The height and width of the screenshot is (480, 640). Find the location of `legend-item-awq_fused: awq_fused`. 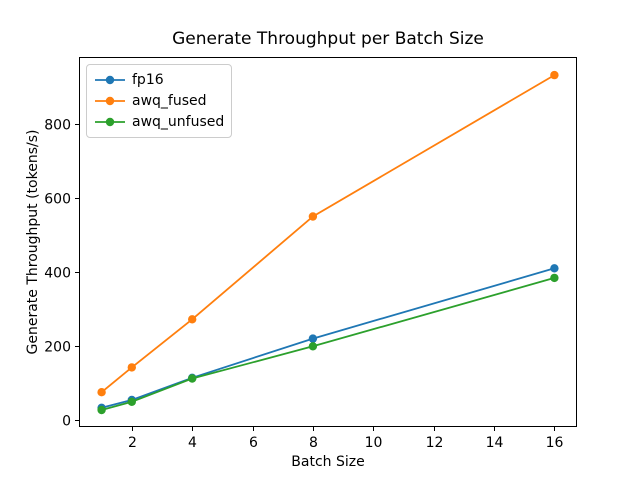

legend-item-awq_fused: awq_fused is located at coordinates (159, 100).